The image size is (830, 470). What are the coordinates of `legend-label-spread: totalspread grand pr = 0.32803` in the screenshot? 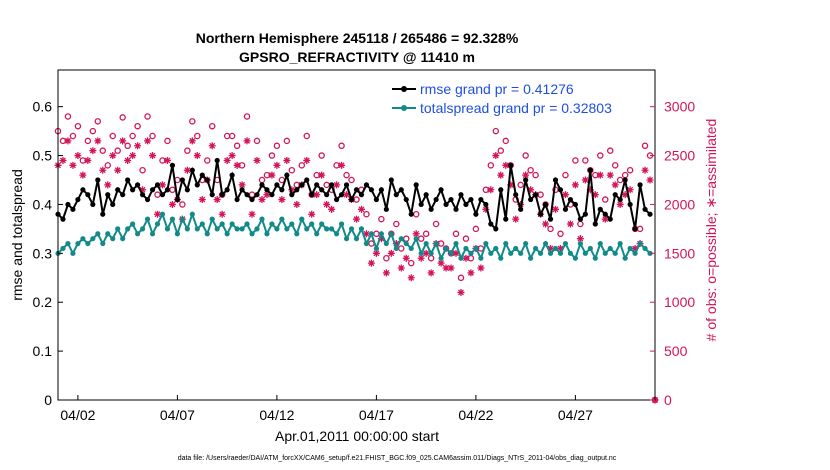 It's located at (516, 108).